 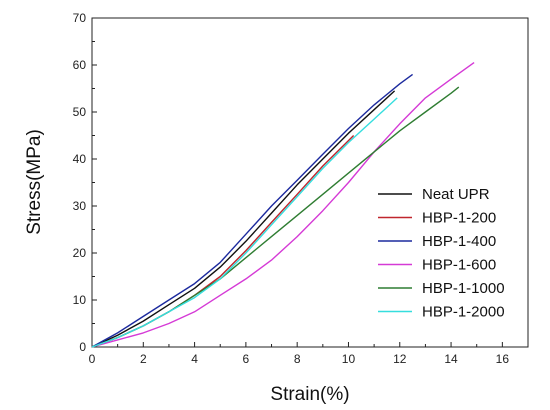 What do you see at coordinates (82, 347) in the screenshot?
I see `y-tick-label: 0` at bounding box center [82, 347].